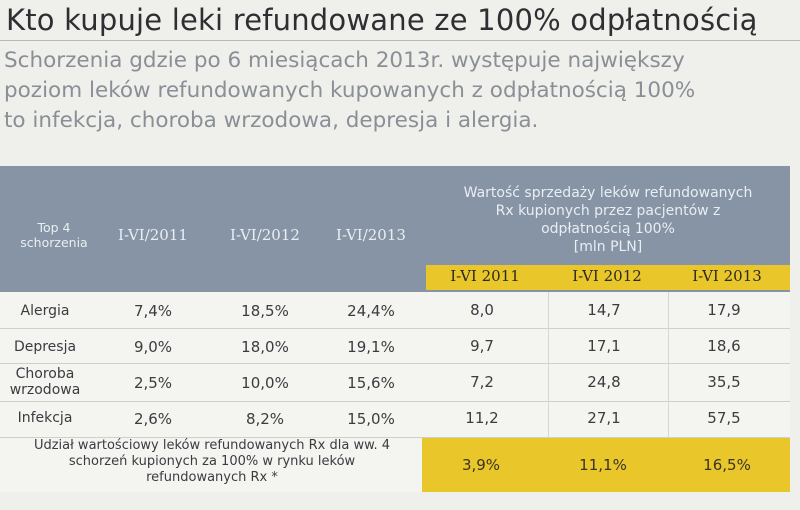  What do you see at coordinates (485, 276) in the screenshot?
I see `header-year-2011: I-VI 2011` at bounding box center [485, 276].